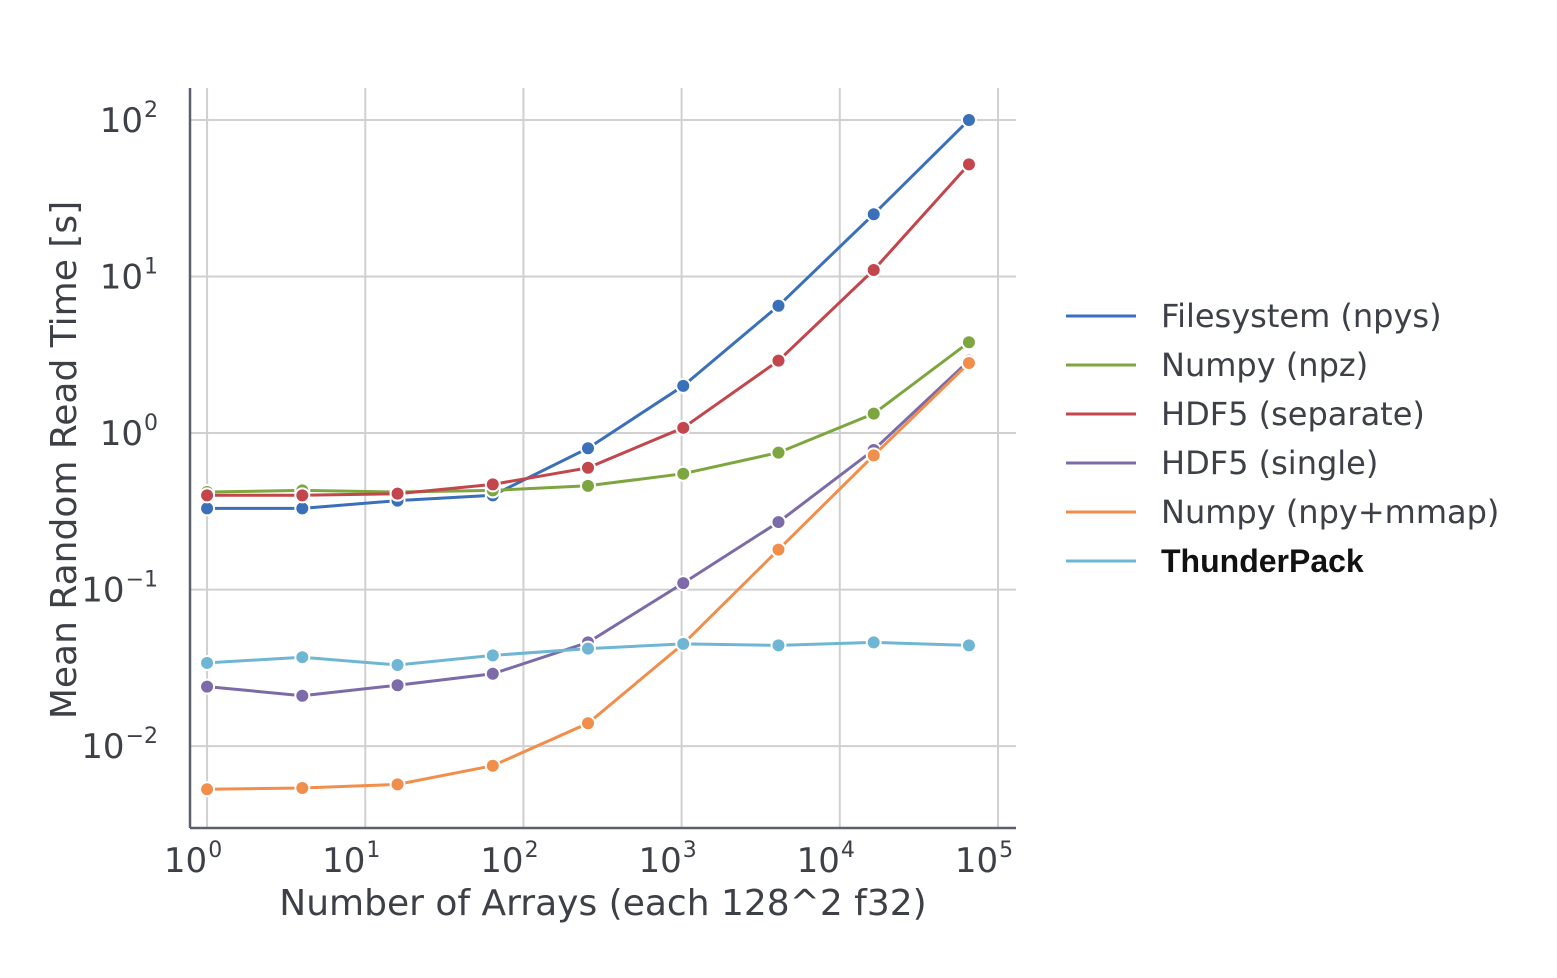 Image resolution: width=1557 pixels, height=978 pixels. Describe the element at coordinates (129, 119) in the screenshot. I see `y-tick-label: 10²` at that location.